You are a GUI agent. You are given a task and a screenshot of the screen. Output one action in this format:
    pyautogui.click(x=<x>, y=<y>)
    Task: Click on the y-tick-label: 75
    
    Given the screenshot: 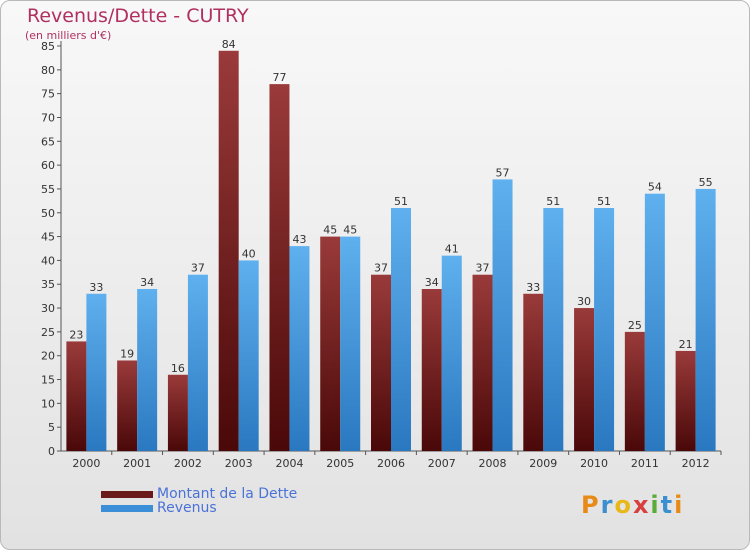 What is the action you would take?
    pyautogui.click(x=48, y=94)
    